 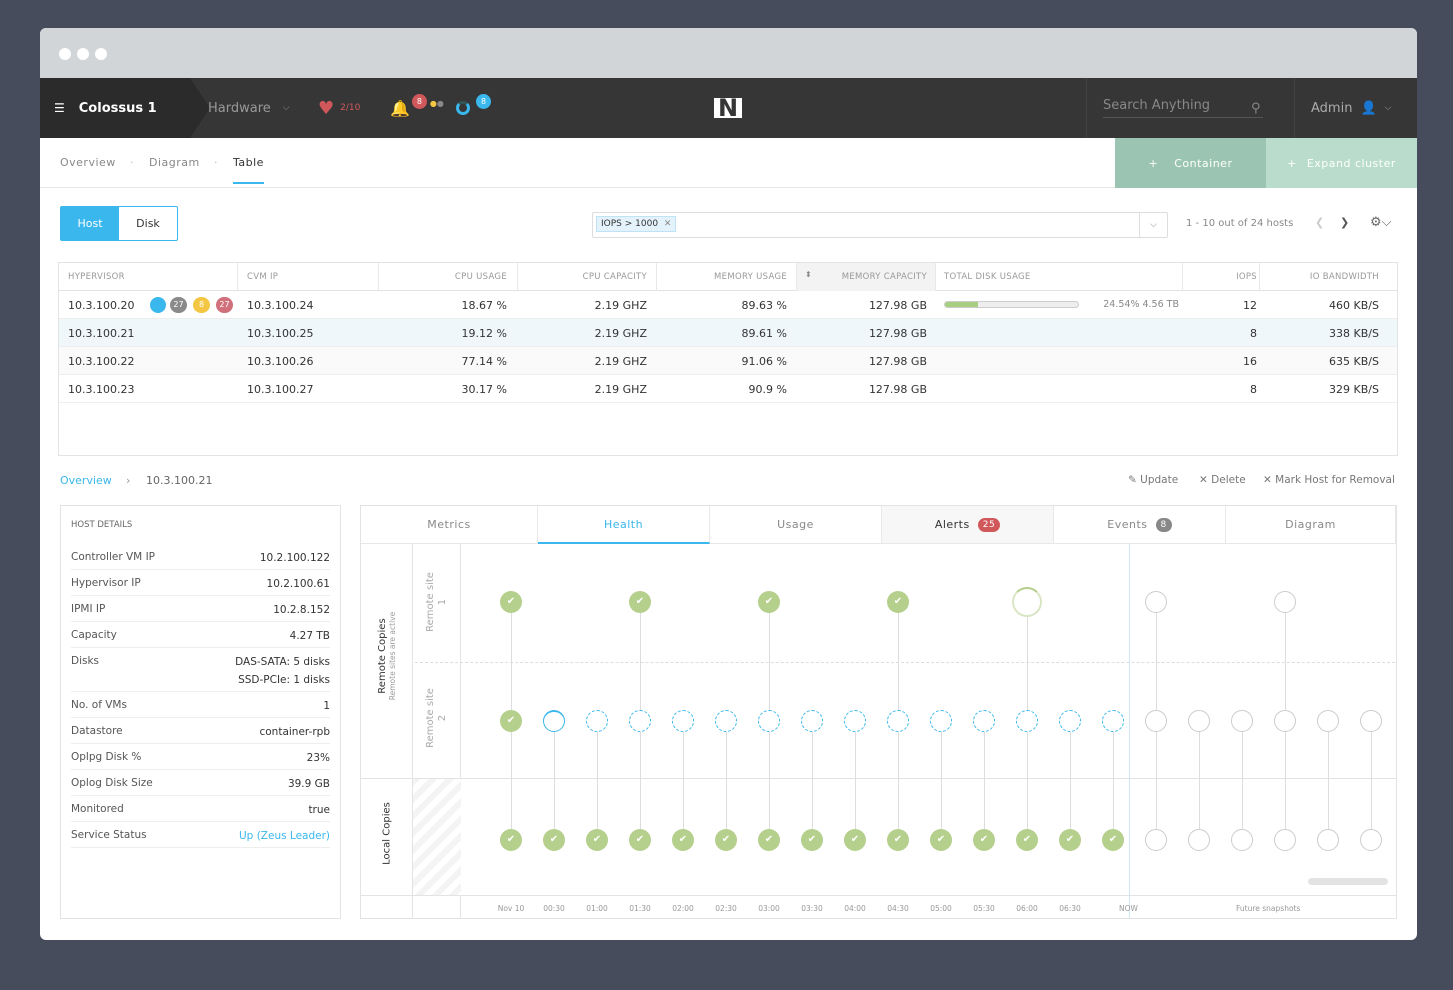 What do you see at coordinates (1140, 525) in the screenshot?
I see `tab-events: Events 8` at bounding box center [1140, 525].